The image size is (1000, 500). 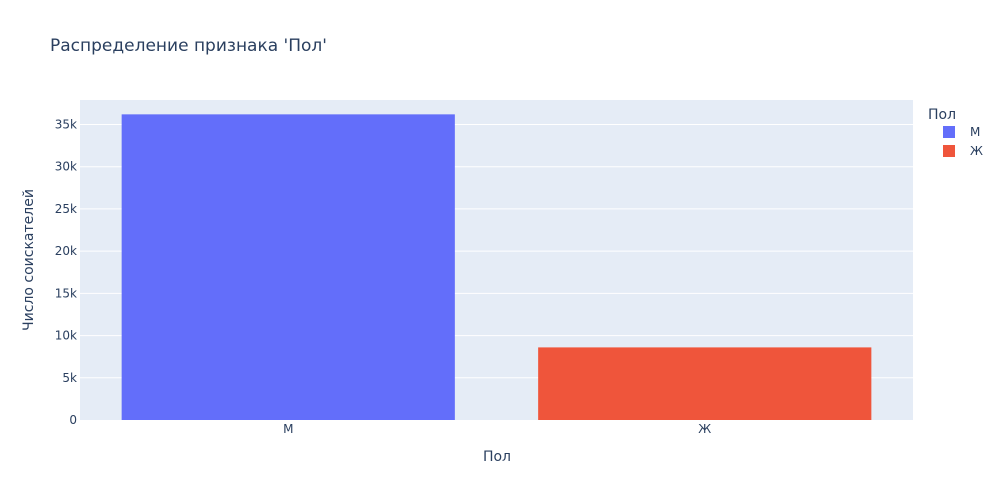 What do you see at coordinates (288, 429) in the screenshot?
I see `x-tick-label: М` at bounding box center [288, 429].